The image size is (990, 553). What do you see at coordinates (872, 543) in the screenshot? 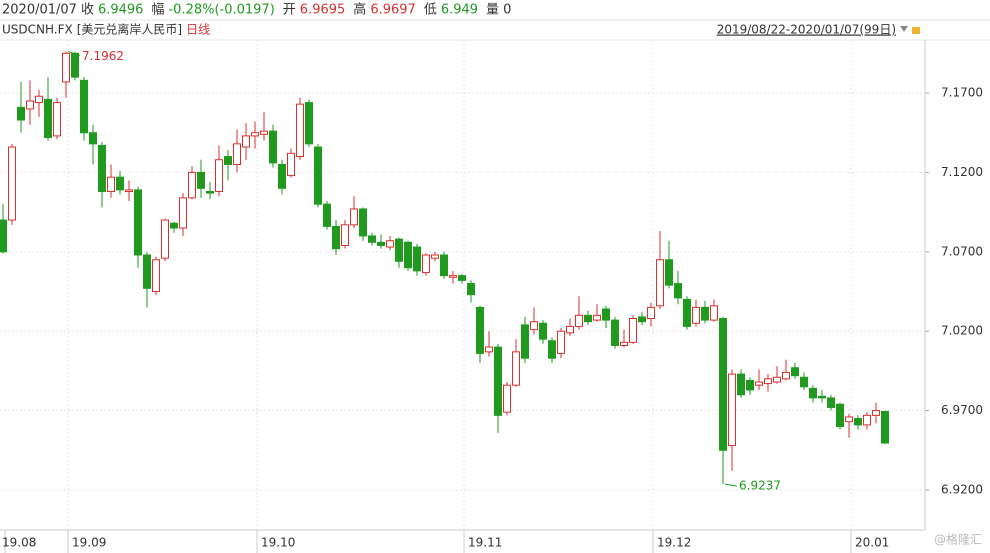
I see `x-tick-label: 20.01` at bounding box center [872, 543].